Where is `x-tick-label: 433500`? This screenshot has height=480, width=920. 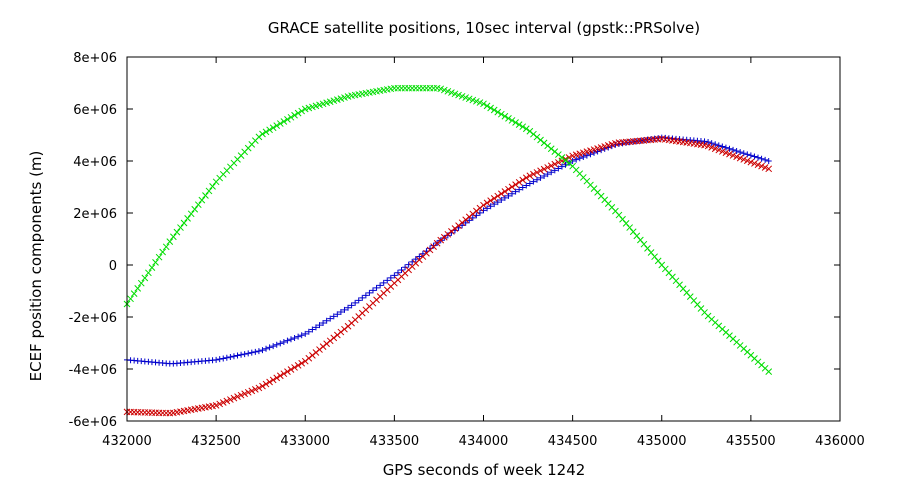 x-tick-label: 433500 is located at coordinates (395, 441).